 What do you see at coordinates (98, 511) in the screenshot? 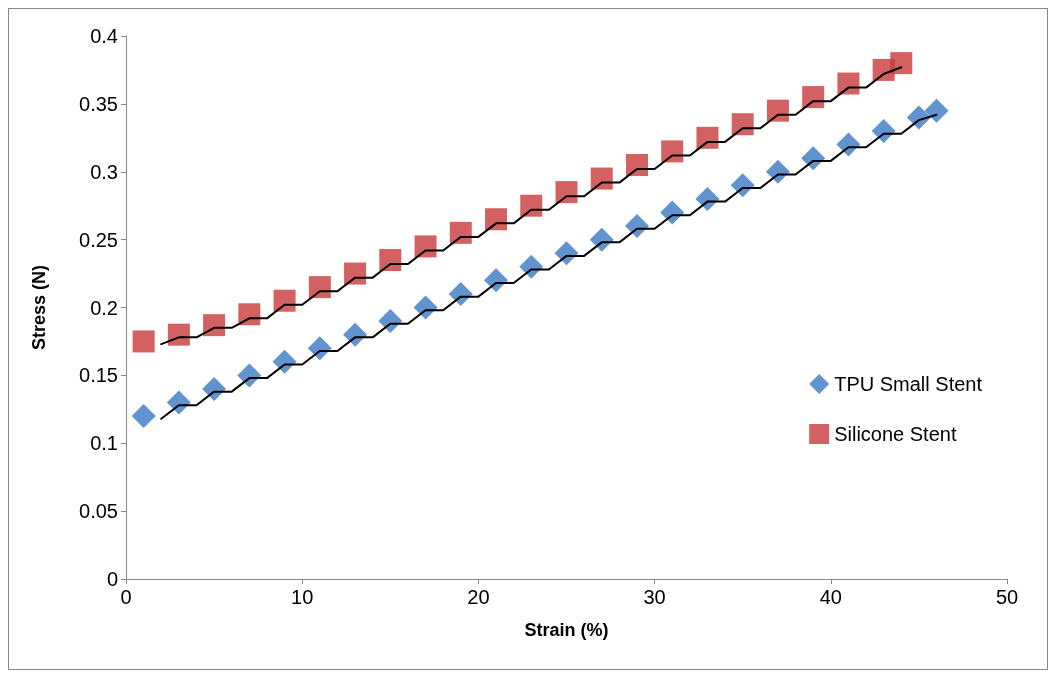
I see `y-tick-label: 0.05` at bounding box center [98, 511].